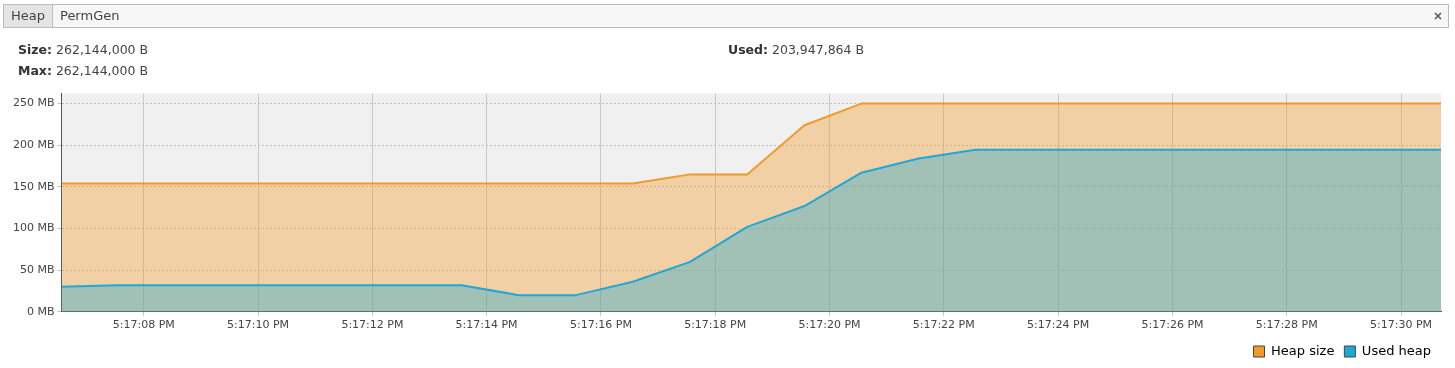 This screenshot has height=368, width=1455. What do you see at coordinates (600, 325) in the screenshot?
I see `x-tick-label: 5:17:16 PM` at bounding box center [600, 325].